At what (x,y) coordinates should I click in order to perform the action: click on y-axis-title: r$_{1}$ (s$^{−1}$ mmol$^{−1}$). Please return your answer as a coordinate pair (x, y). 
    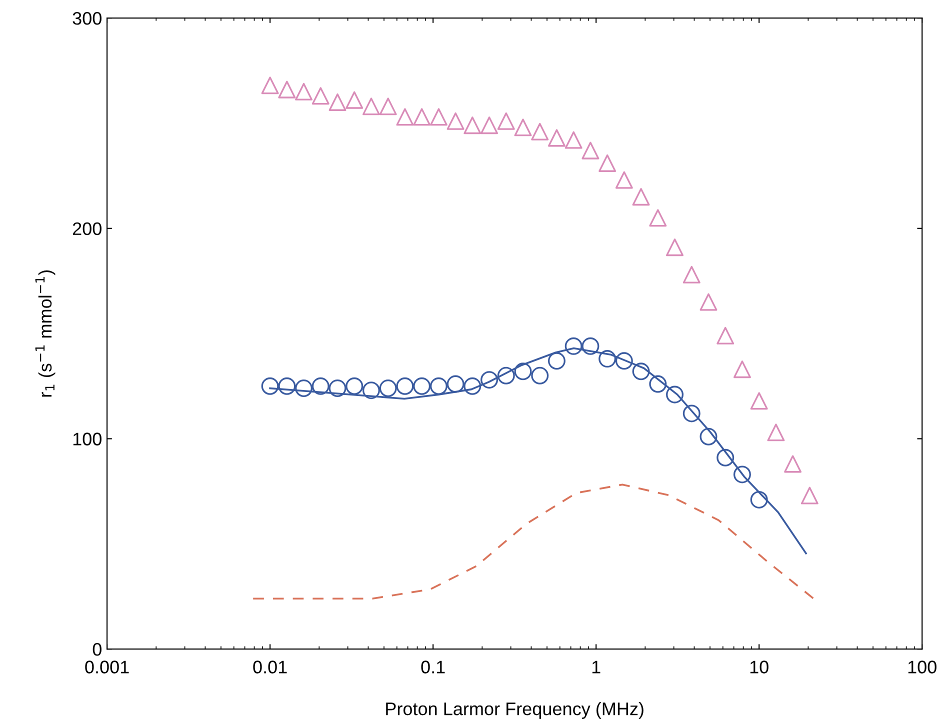
    Looking at the image, I should click on (45, 333).